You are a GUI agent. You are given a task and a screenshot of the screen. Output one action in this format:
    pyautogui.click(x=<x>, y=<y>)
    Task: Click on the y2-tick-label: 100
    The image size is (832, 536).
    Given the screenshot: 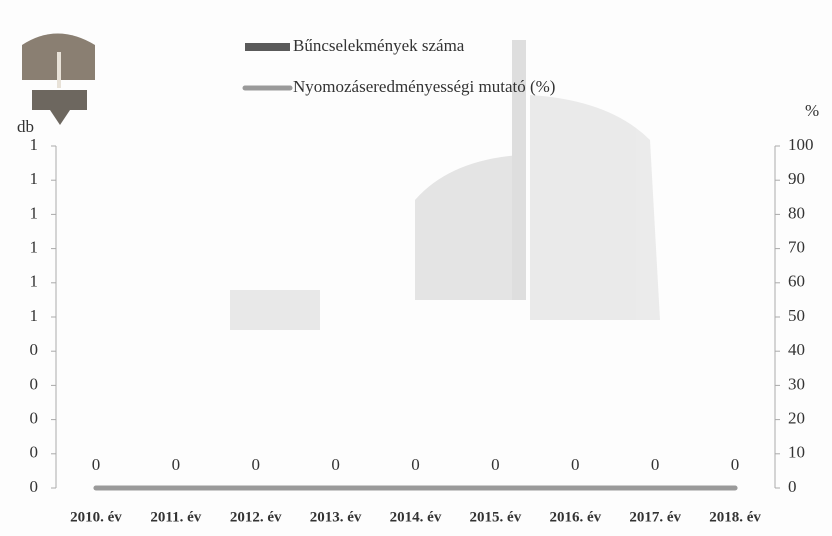 What is the action you would take?
    pyautogui.click(x=801, y=144)
    